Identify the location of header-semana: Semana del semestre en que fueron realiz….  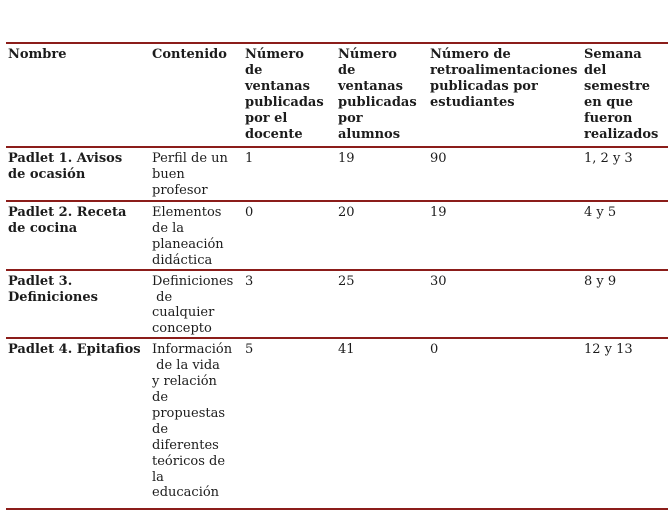
(621, 94).